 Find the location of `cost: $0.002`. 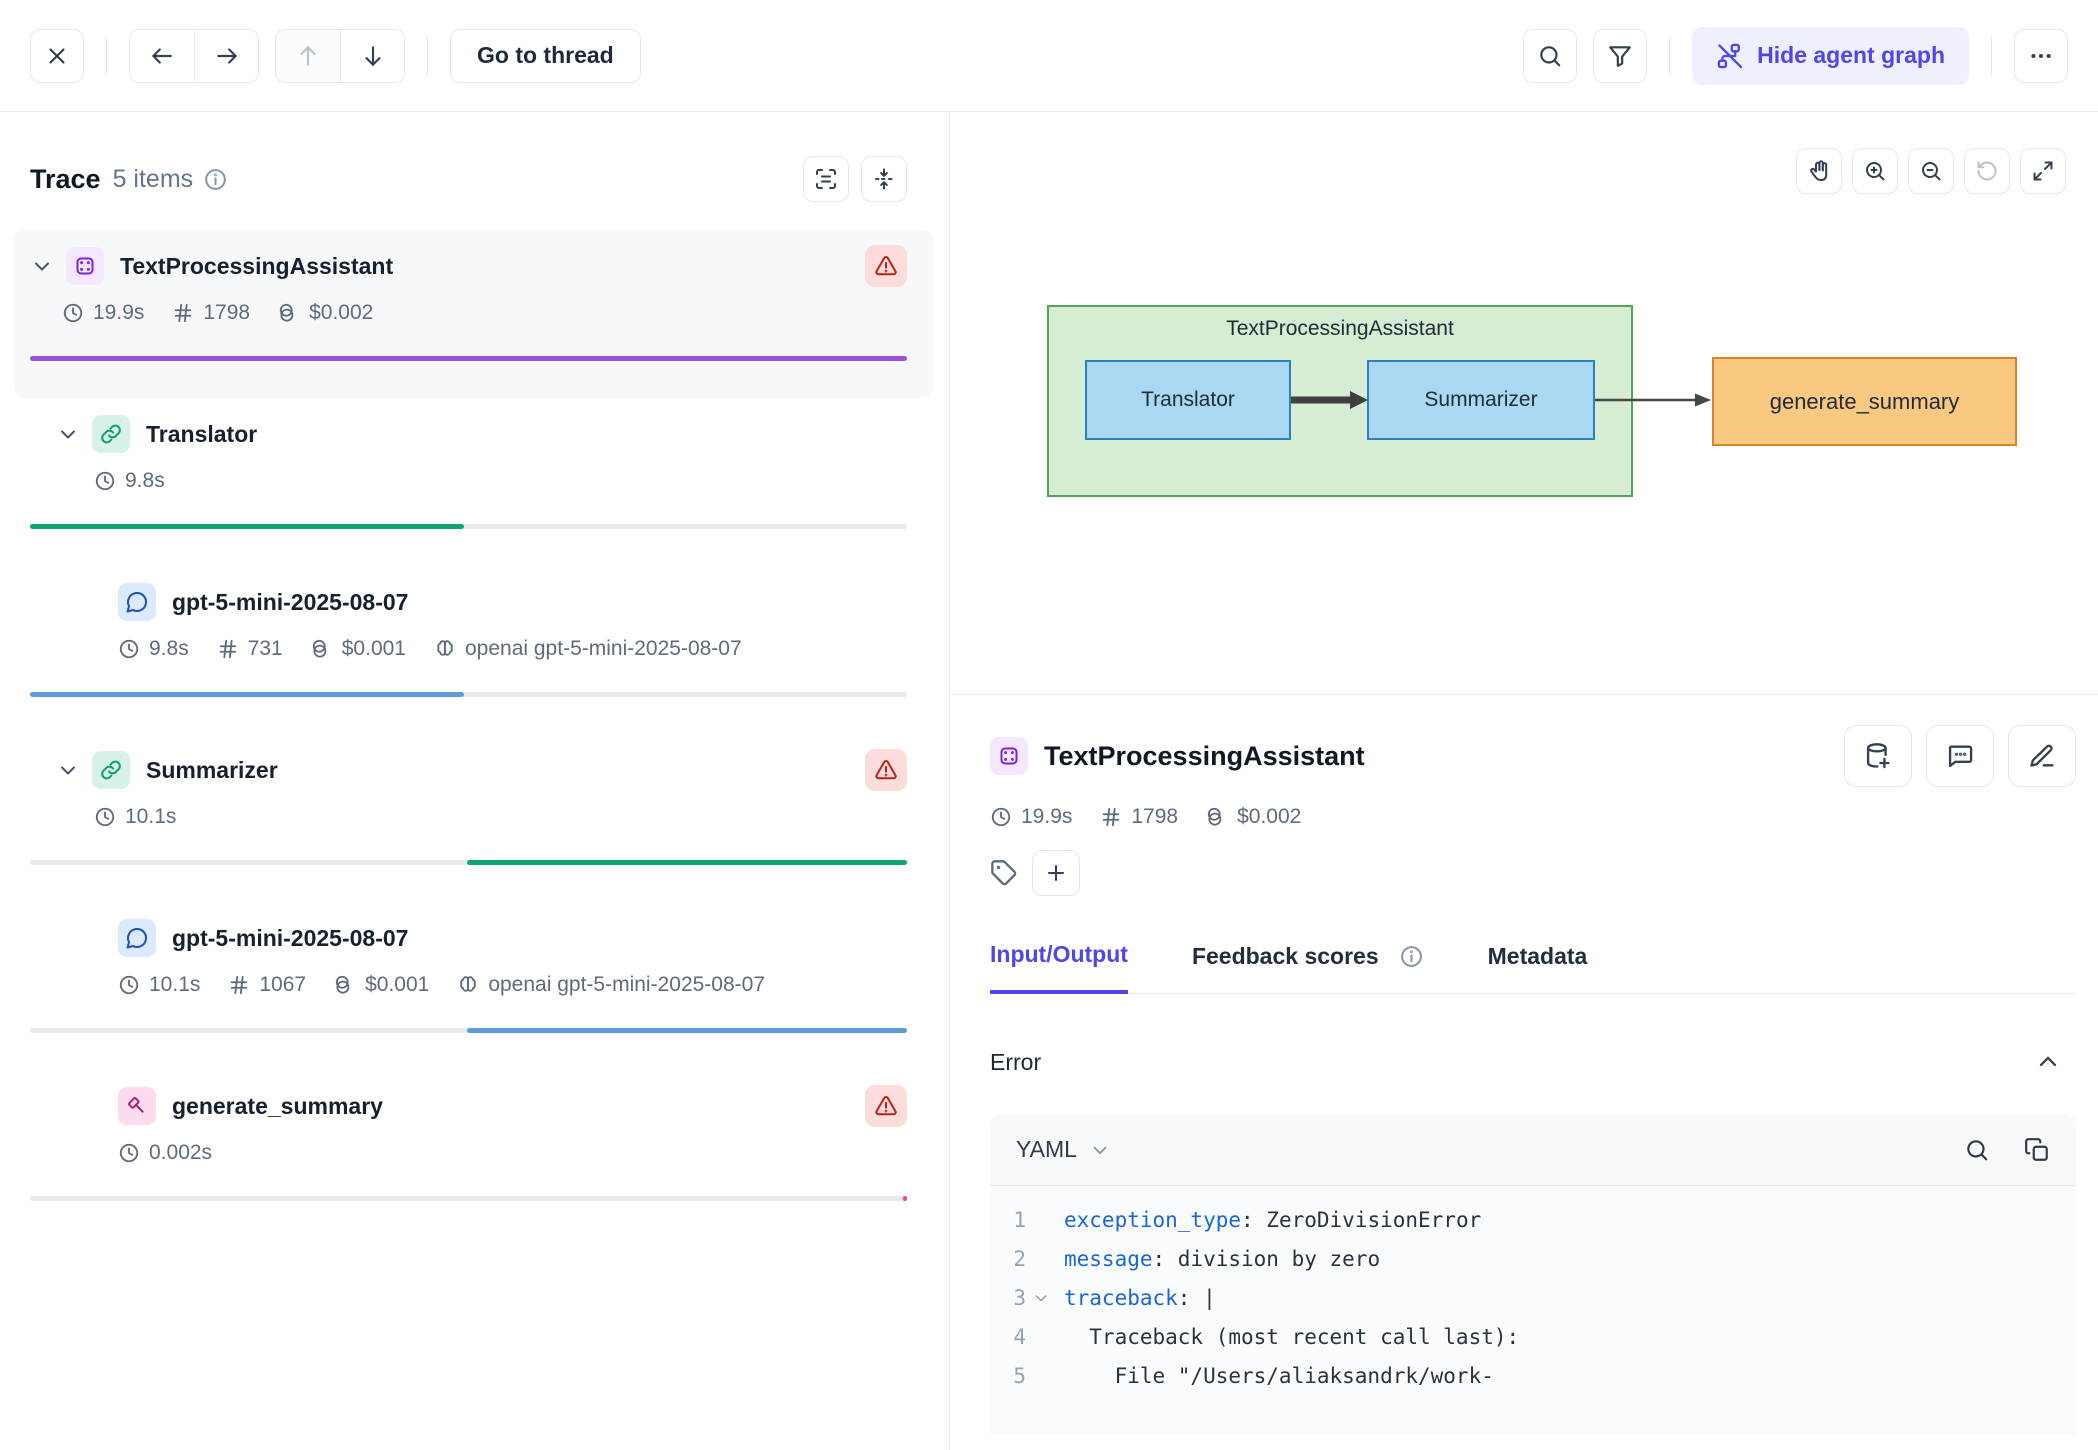

cost: $0.002 is located at coordinates (341, 312).